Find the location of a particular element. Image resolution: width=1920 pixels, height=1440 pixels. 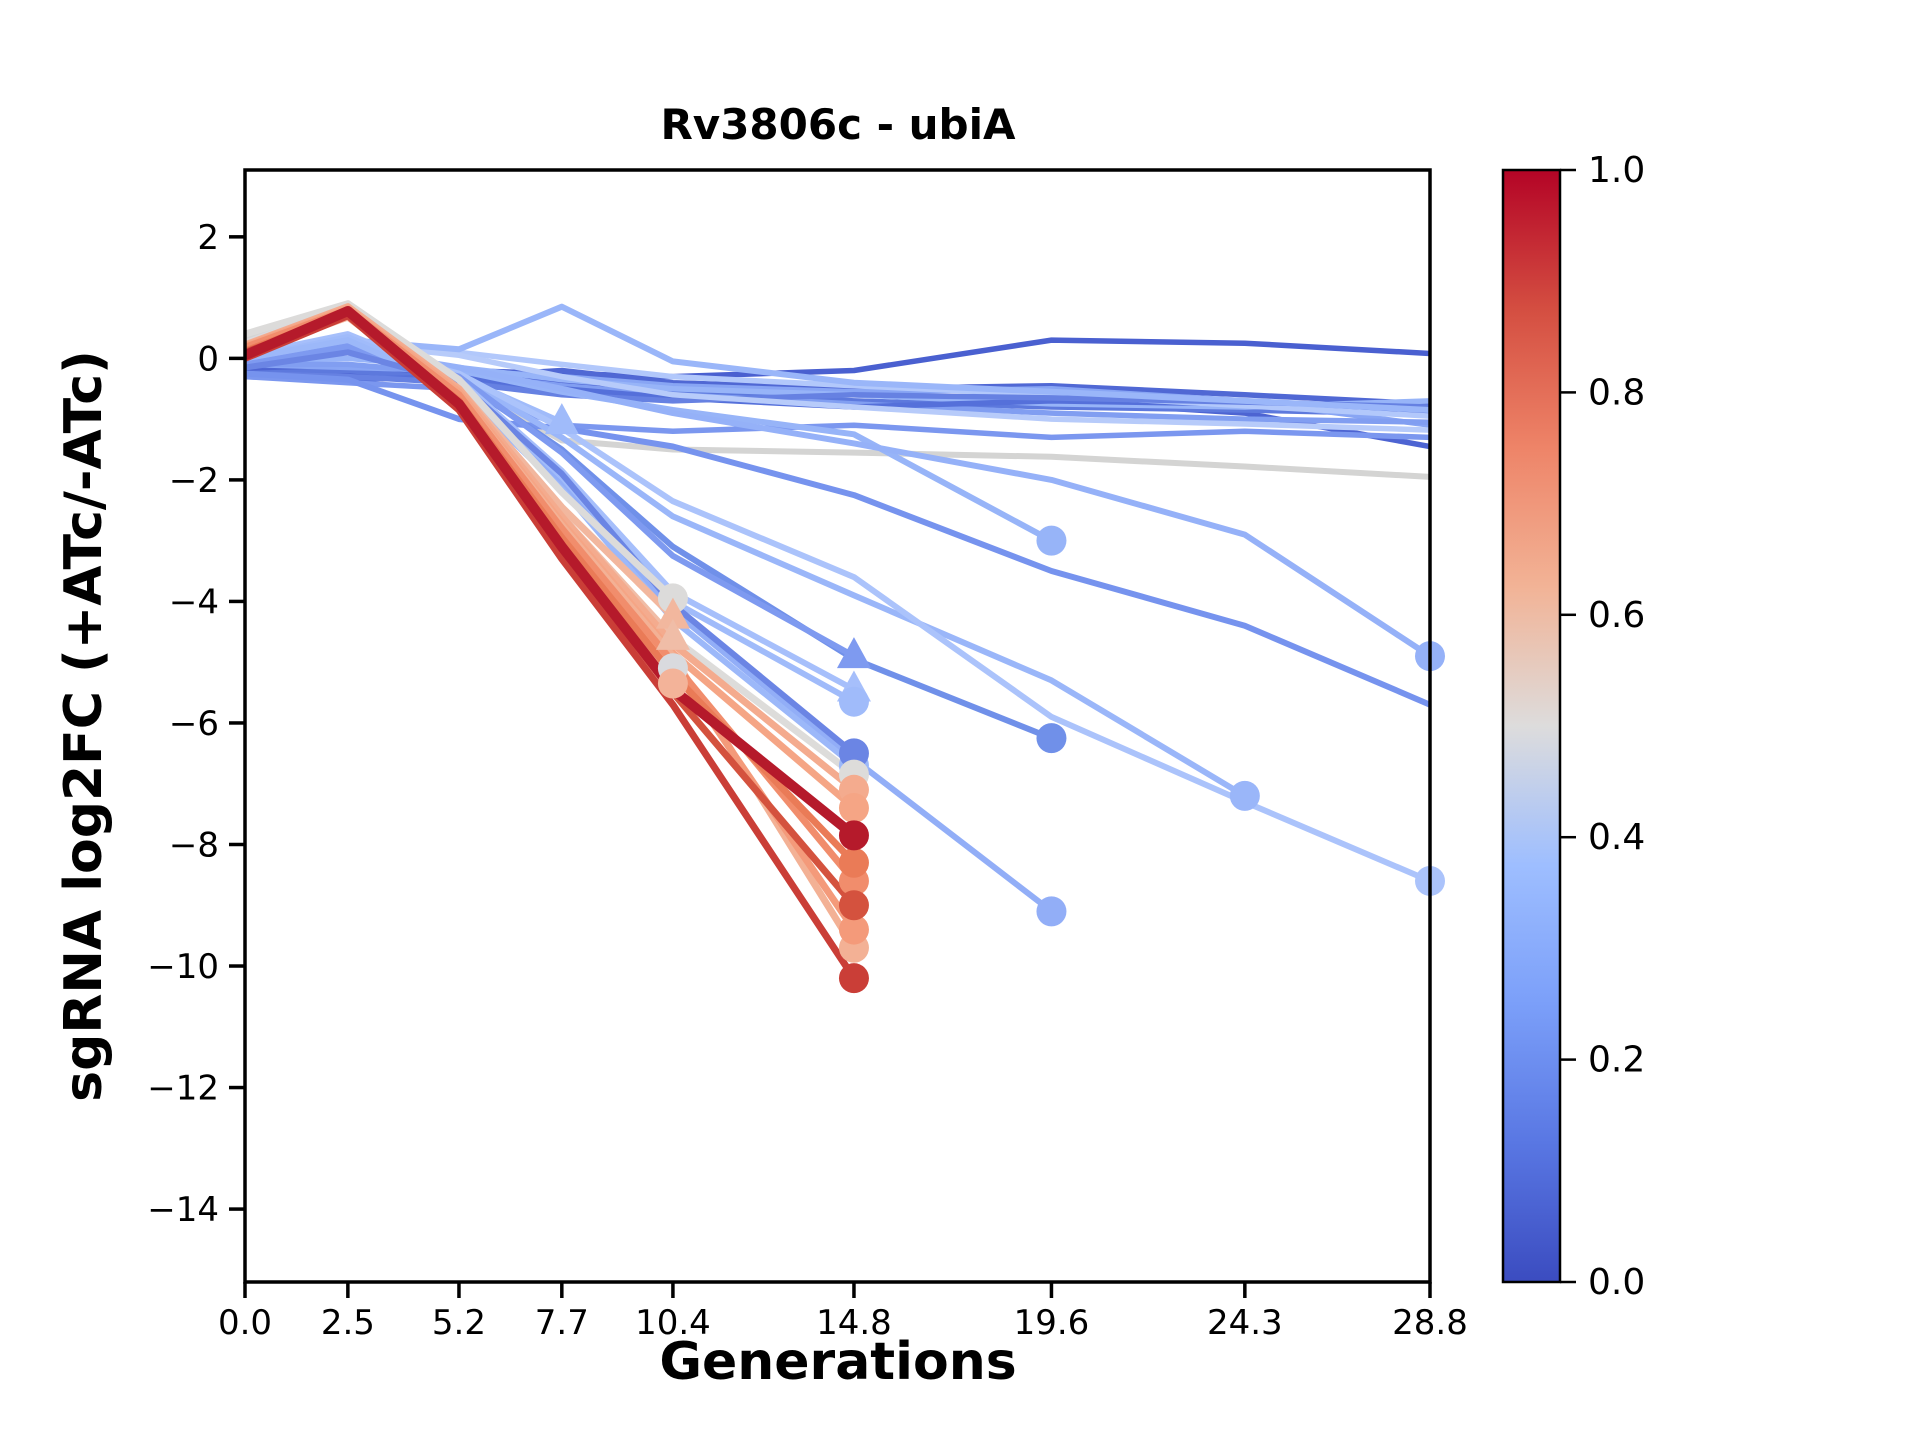

colorbar-tick-label: 0.6 is located at coordinates (1616, 615).